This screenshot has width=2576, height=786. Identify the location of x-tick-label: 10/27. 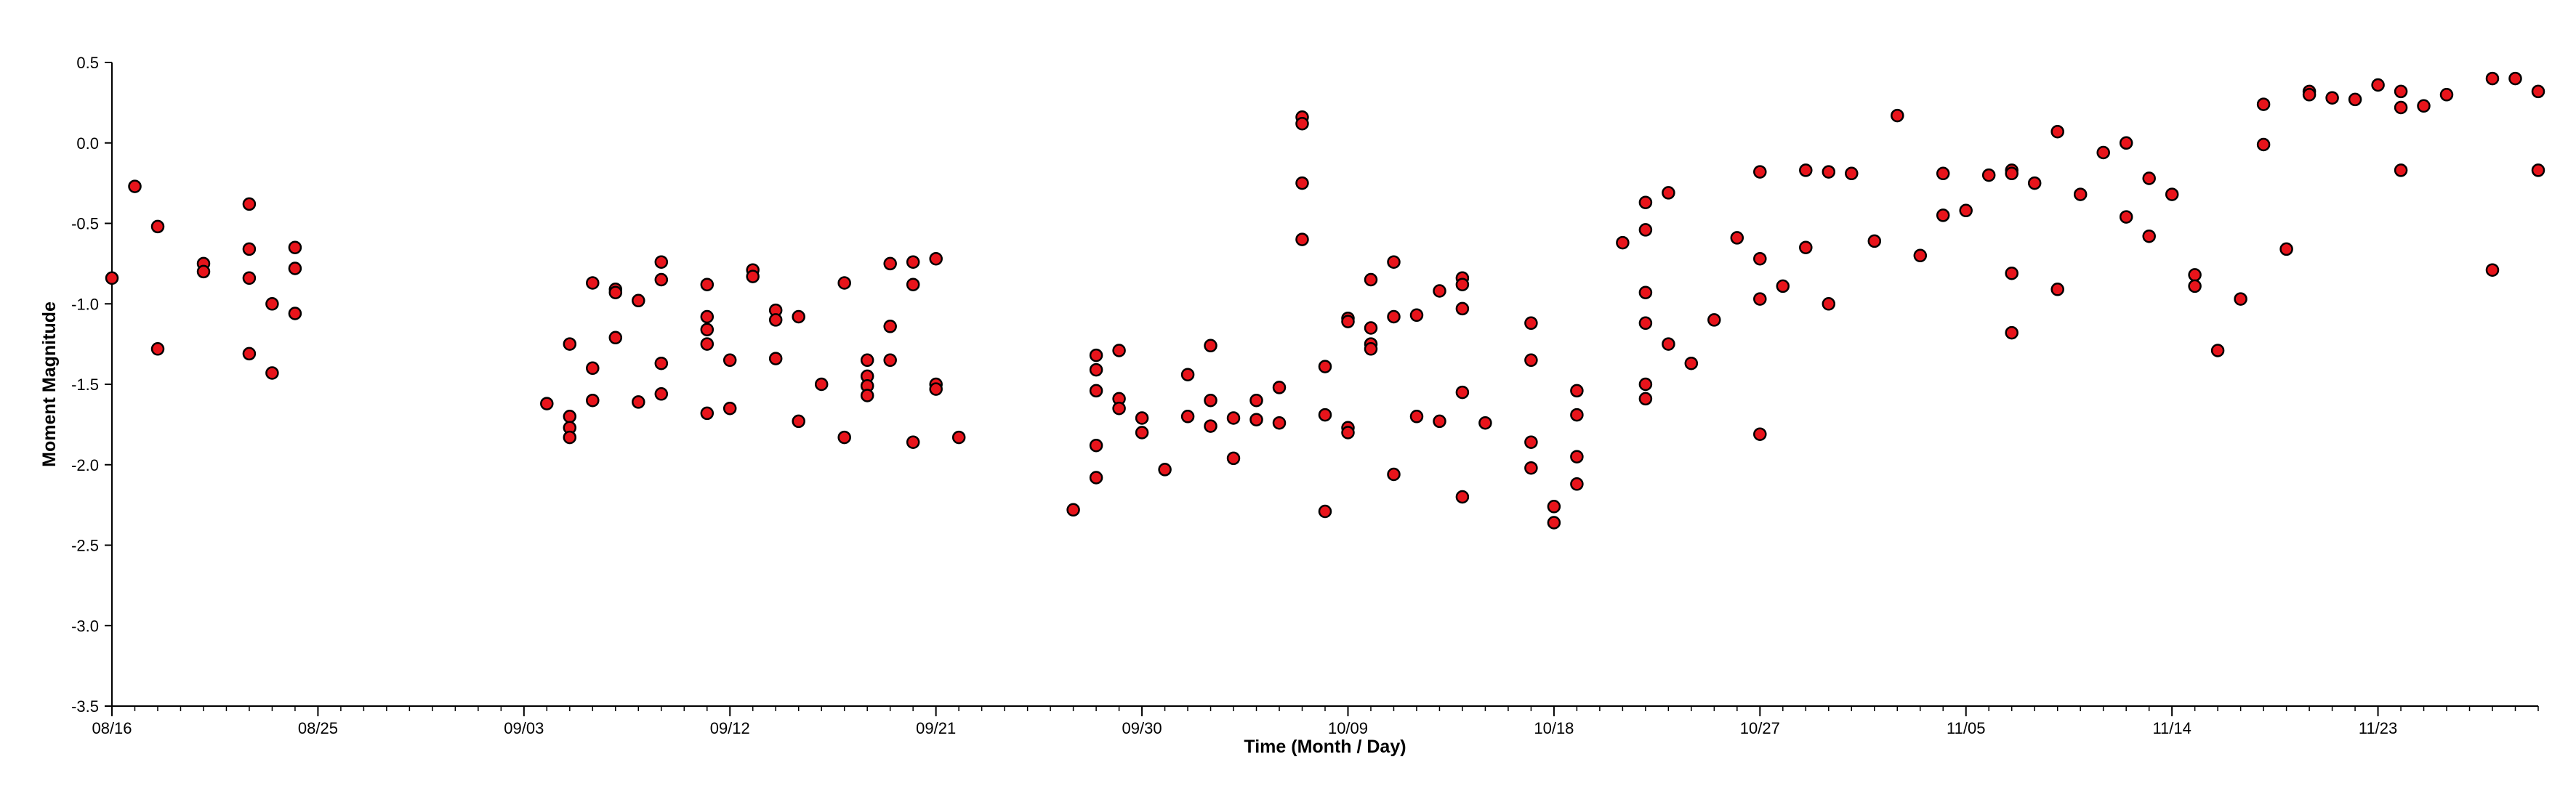
(1760, 728).